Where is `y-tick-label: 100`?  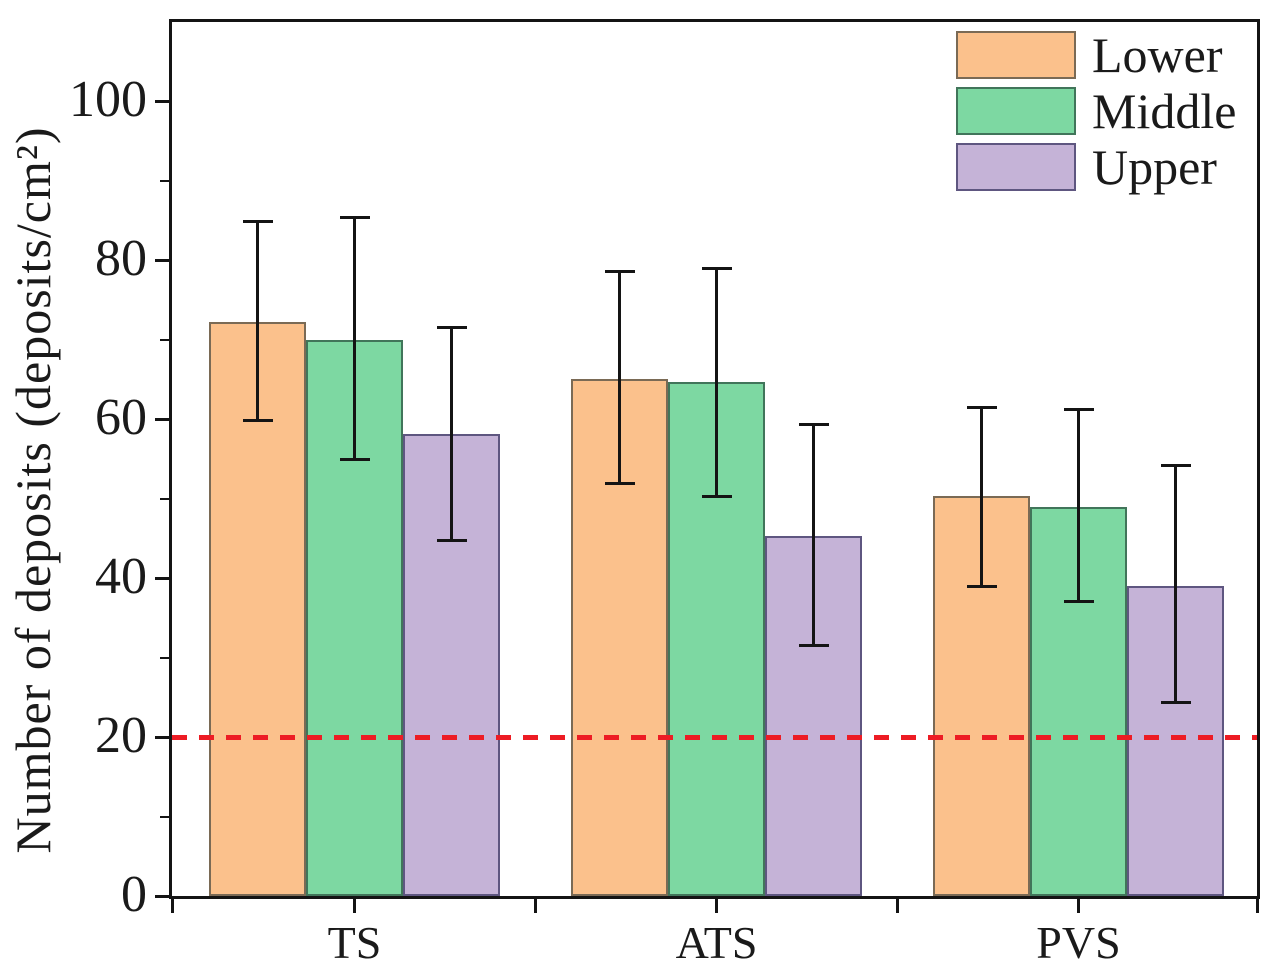 y-tick-label: 100 is located at coordinates (108, 100).